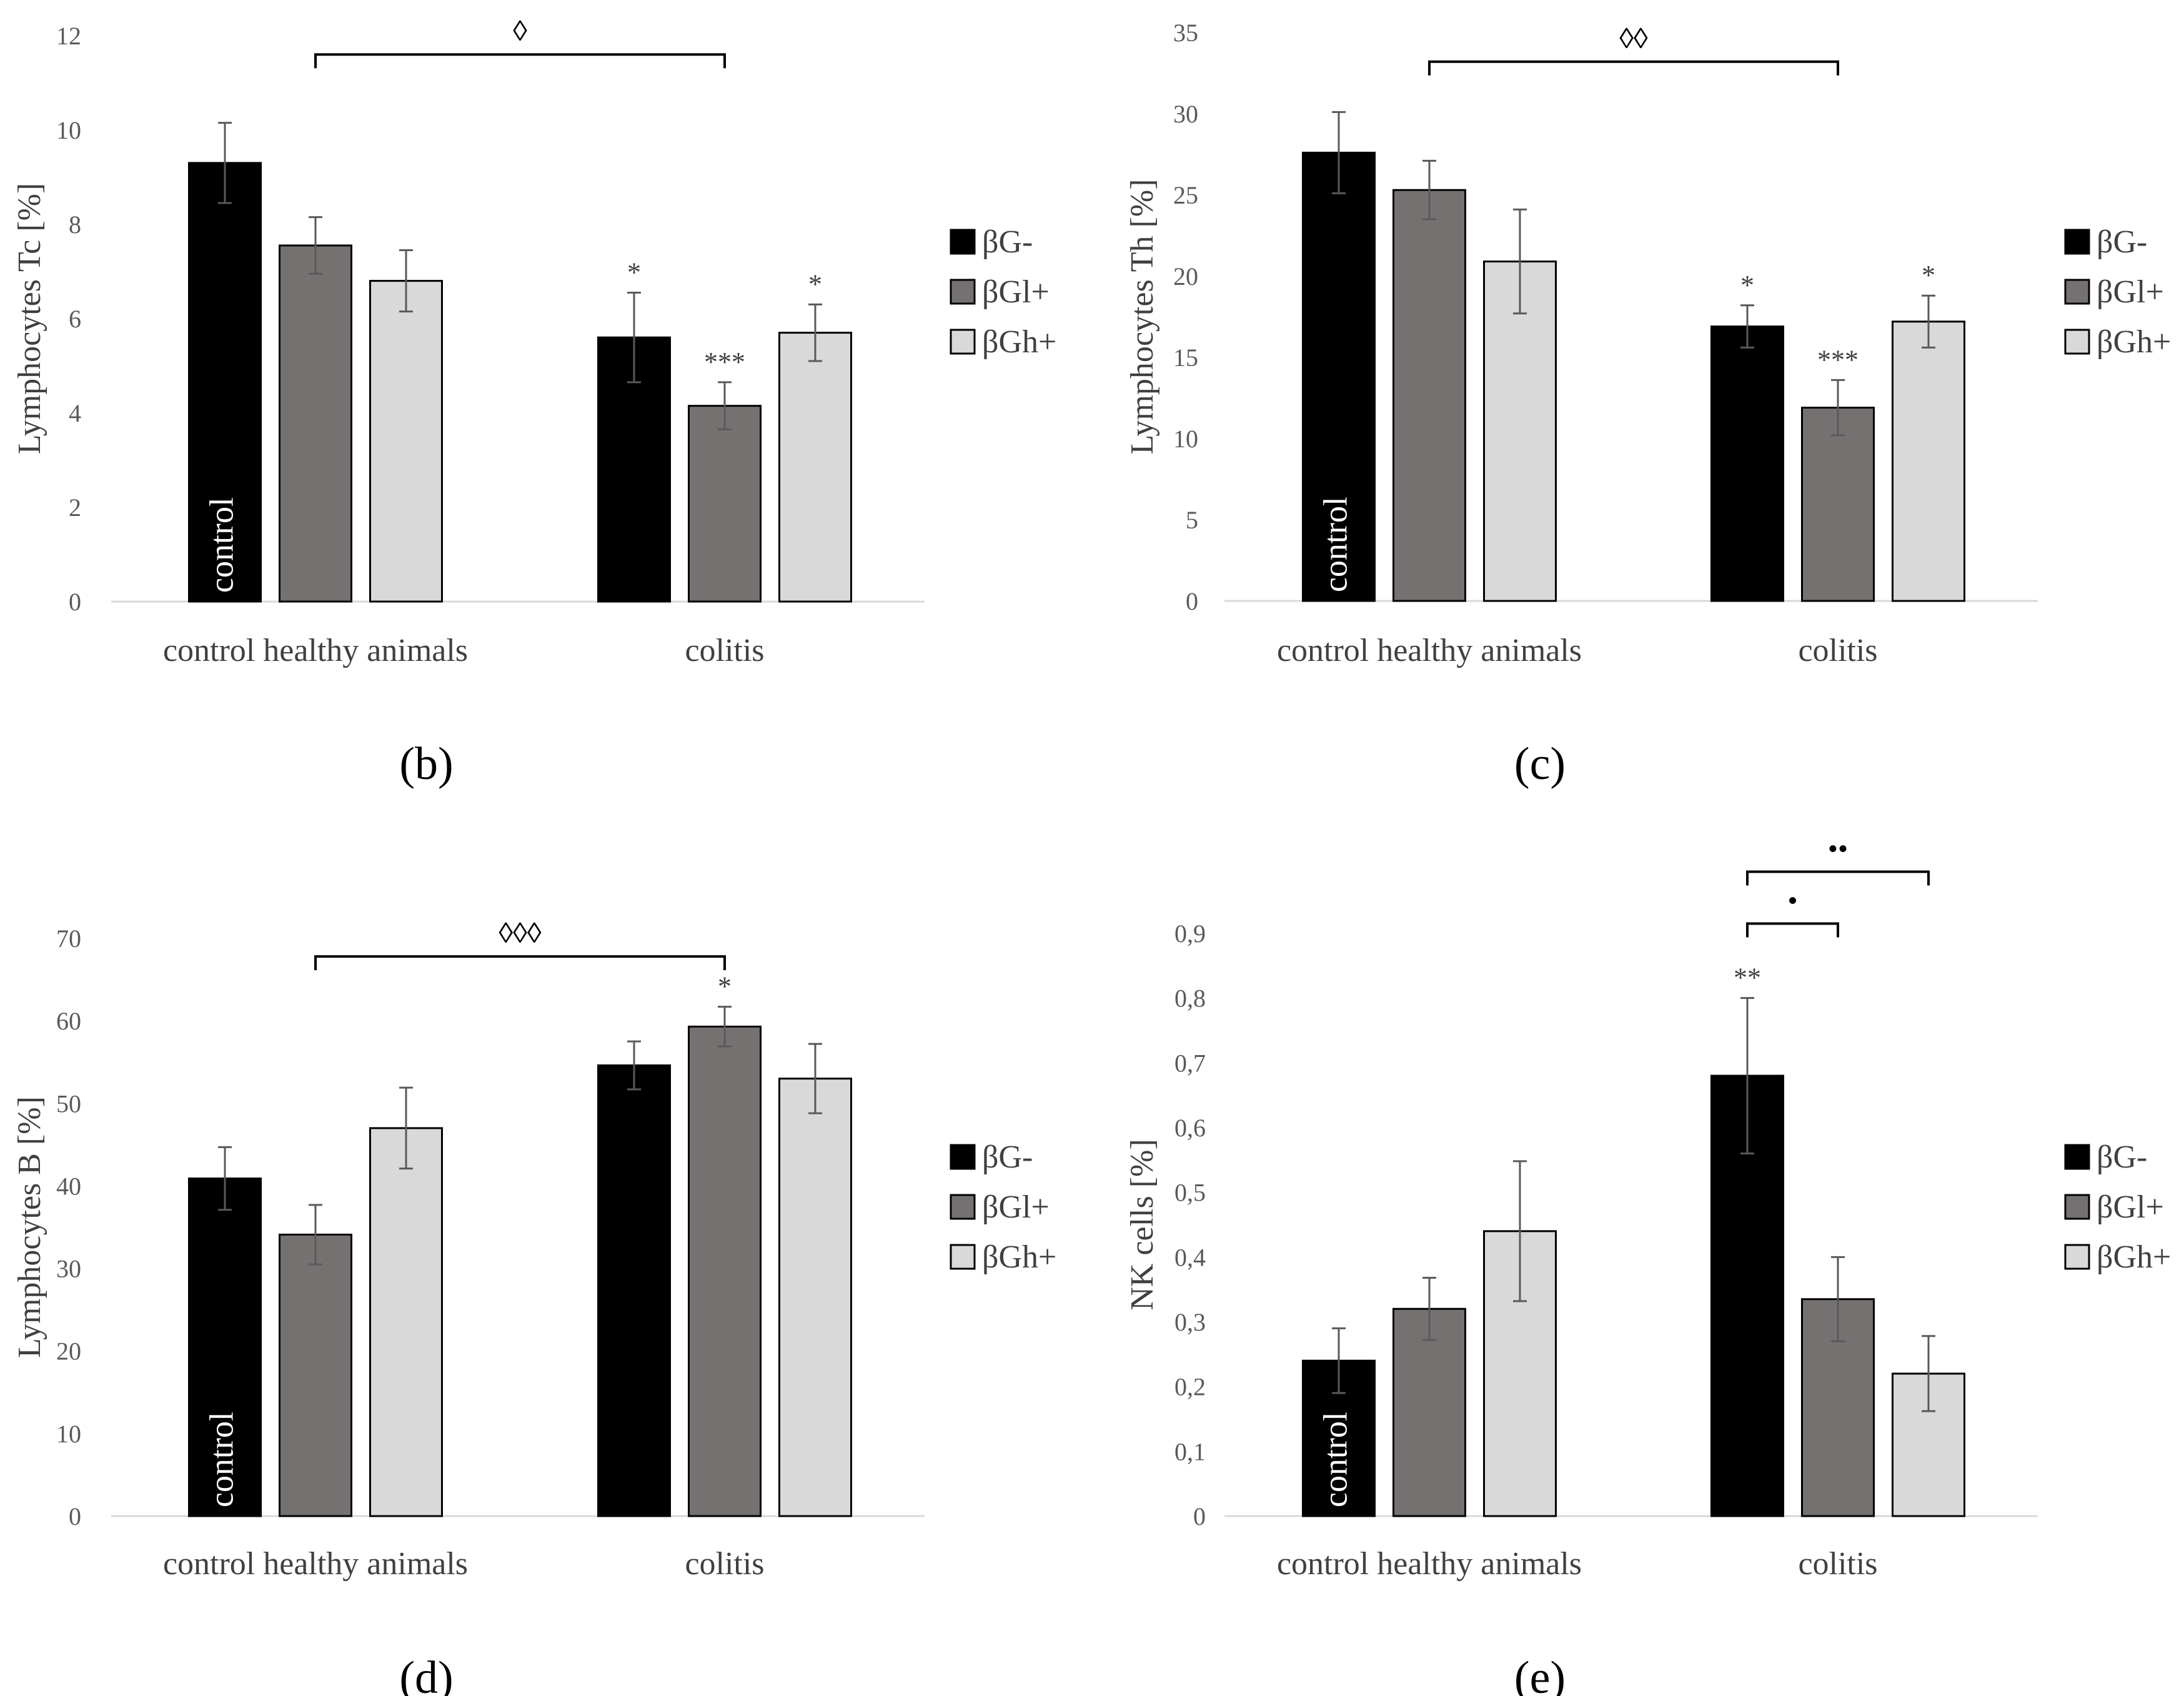  Describe the element at coordinates (1929, 461) in the screenshot. I see `bar-c-c1-s2` at that location.